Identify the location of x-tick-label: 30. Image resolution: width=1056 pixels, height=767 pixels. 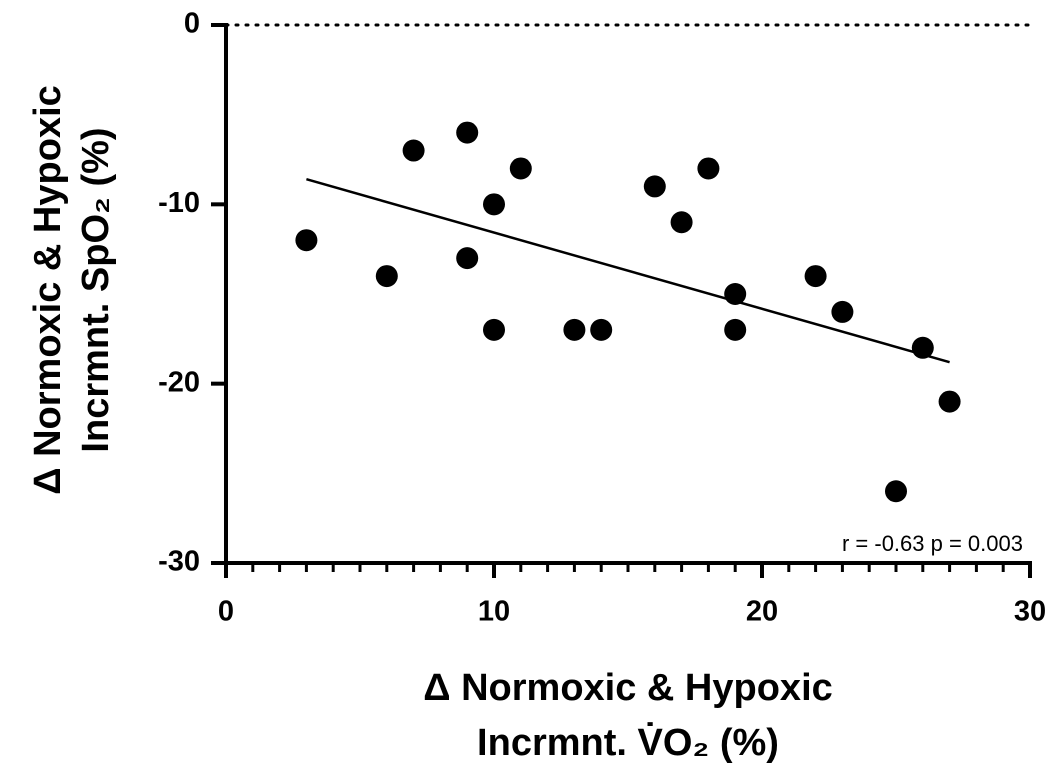
(1030, 612).